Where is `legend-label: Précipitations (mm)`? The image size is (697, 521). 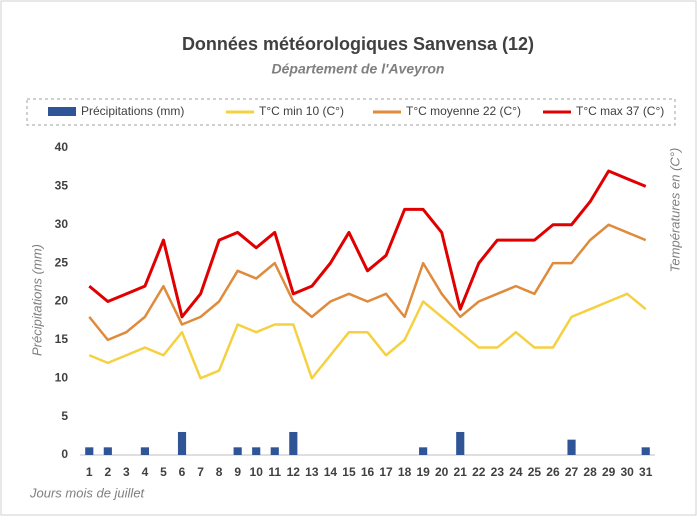
legend-label: Précipitations (mm) is located at coordinates (132, 111).